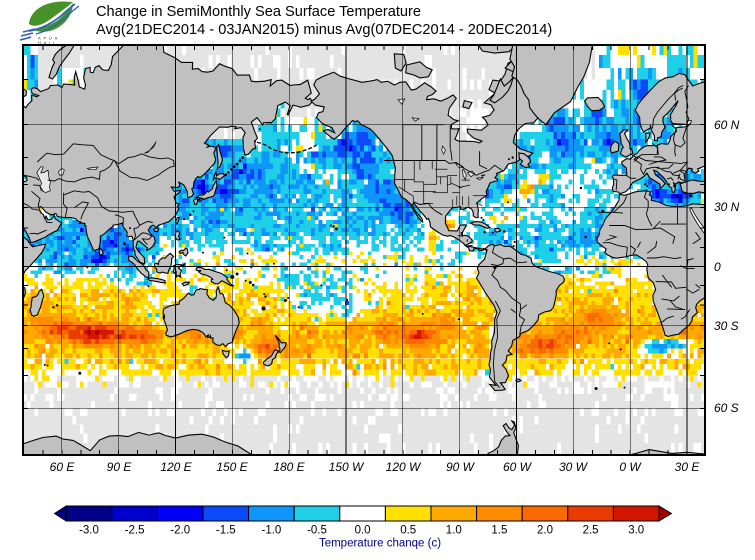  What do you see at coordinates (363, 531) in the screenshot?
I see `svg-text: 0.0` at bounding box center [363, 531].